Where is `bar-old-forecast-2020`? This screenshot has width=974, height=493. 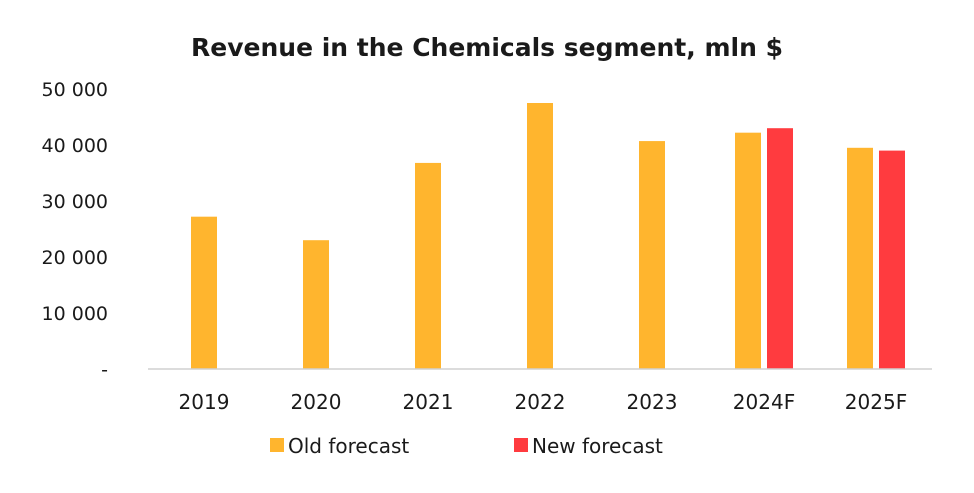
bar-old-forecast-2020 is located at coordinates (316, 304).